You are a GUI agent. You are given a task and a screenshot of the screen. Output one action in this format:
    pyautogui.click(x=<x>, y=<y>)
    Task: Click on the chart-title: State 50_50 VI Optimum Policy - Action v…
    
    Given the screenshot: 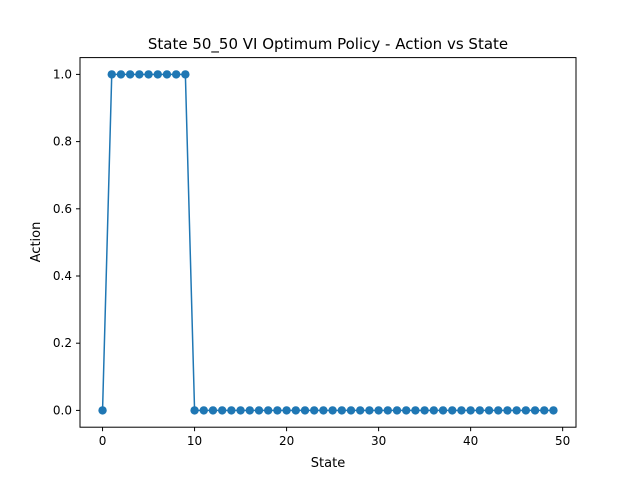 What is the action you would take?
    pyautogui.click(x=328, y=44)
    